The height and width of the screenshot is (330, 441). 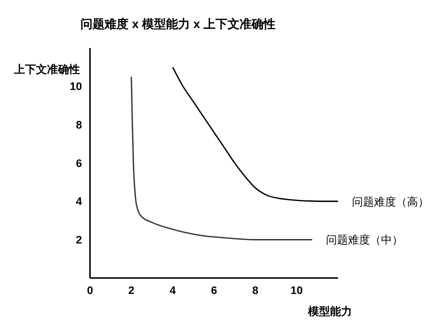 I want to click on x-tick-label: 8, so click(x=255, y=290).